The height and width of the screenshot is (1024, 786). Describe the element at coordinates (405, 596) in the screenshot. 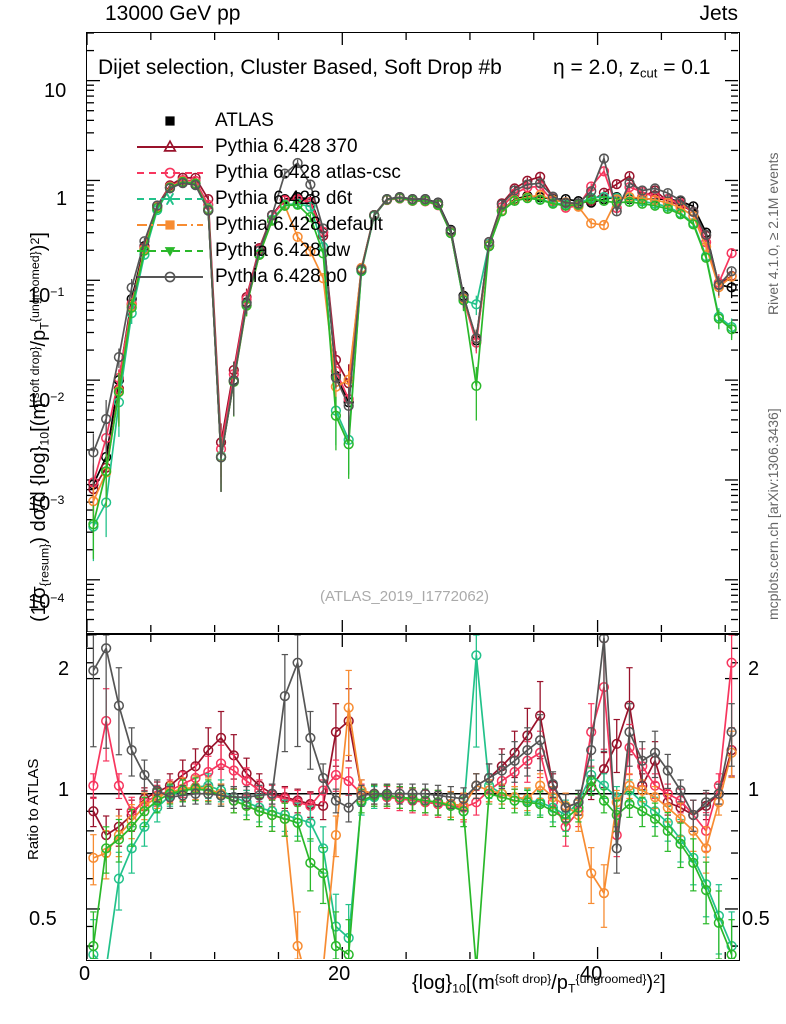

I see `analysis-id-watermark: (ATLAS_2019_I1772062)` at that location.